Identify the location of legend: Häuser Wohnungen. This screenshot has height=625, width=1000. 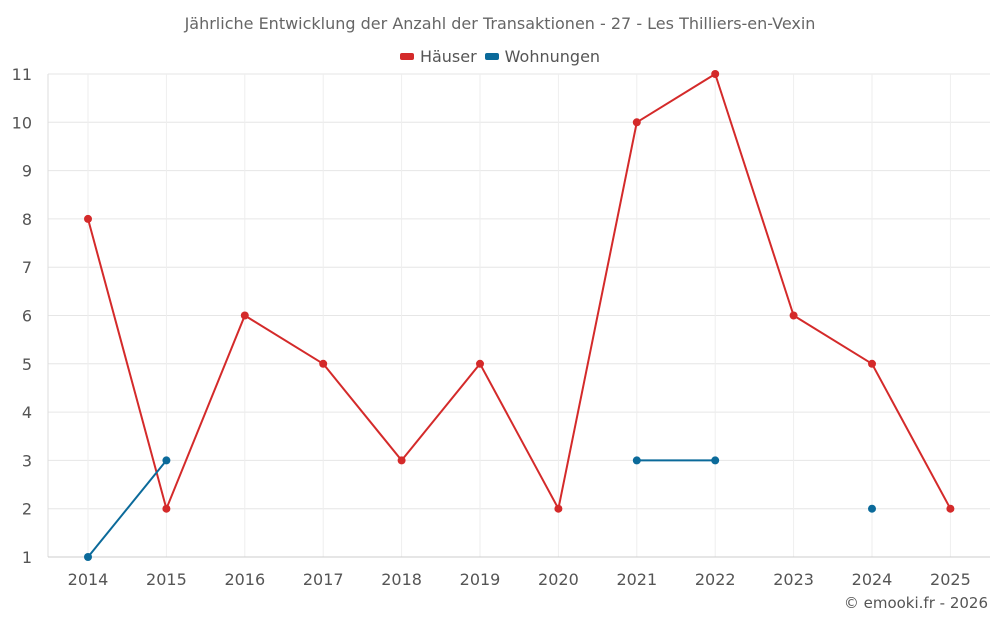
(500, 55).